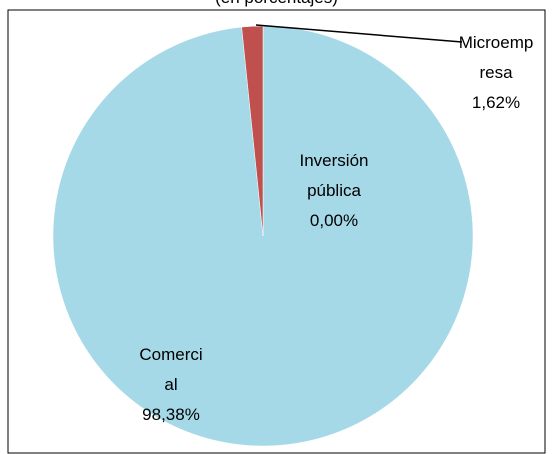 The height and width of the screenshot is (454, 553). I want to click on category-label: Comercial, so click(171, 369).